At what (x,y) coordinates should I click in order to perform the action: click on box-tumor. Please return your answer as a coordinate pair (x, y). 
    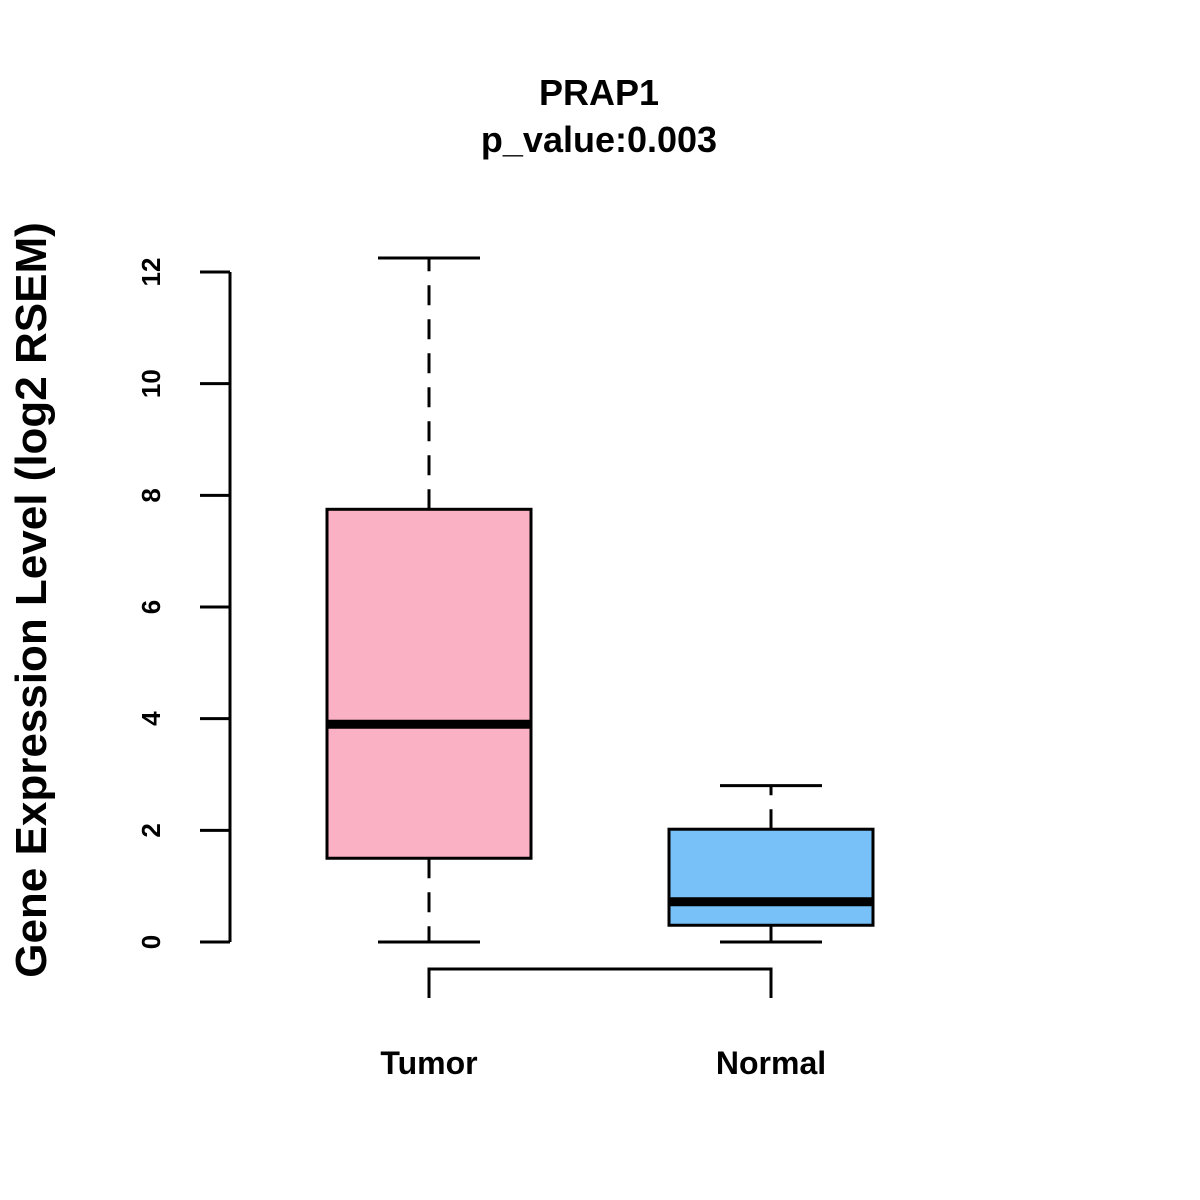
    Looking at the image, I should click on (429, 600).